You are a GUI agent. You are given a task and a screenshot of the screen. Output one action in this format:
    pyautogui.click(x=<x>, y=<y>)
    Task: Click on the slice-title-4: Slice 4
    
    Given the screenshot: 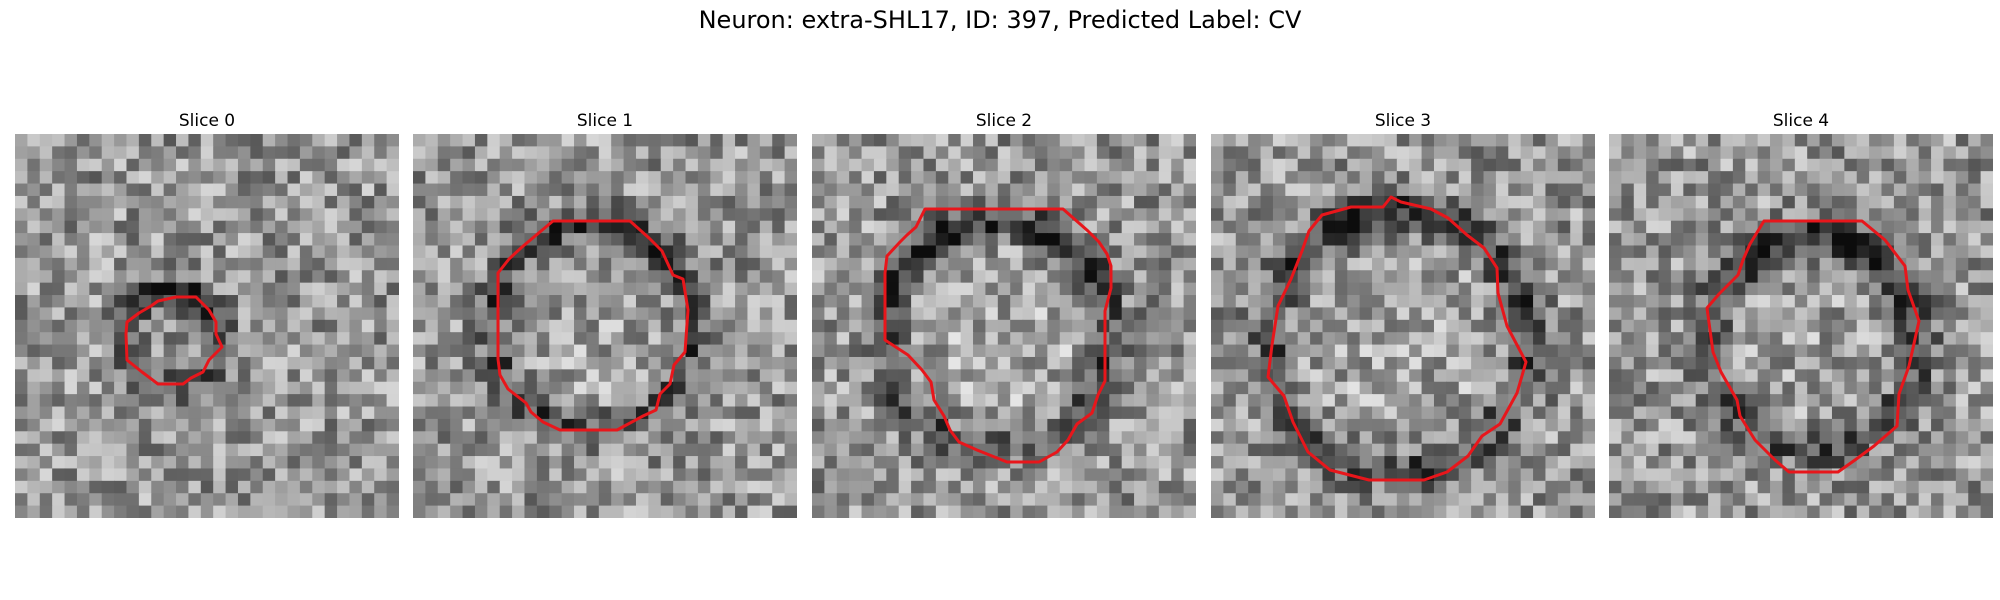 What is the action you would take?
    pyautogui.click(x=1801, y=121)
    